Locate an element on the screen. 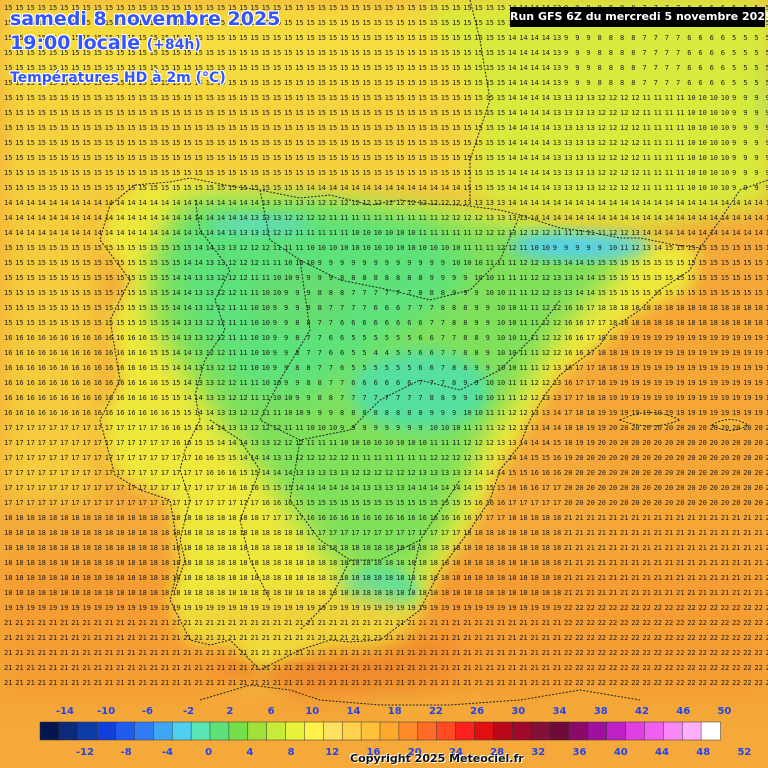  legend-swatch is located at coordinates (408, 731).